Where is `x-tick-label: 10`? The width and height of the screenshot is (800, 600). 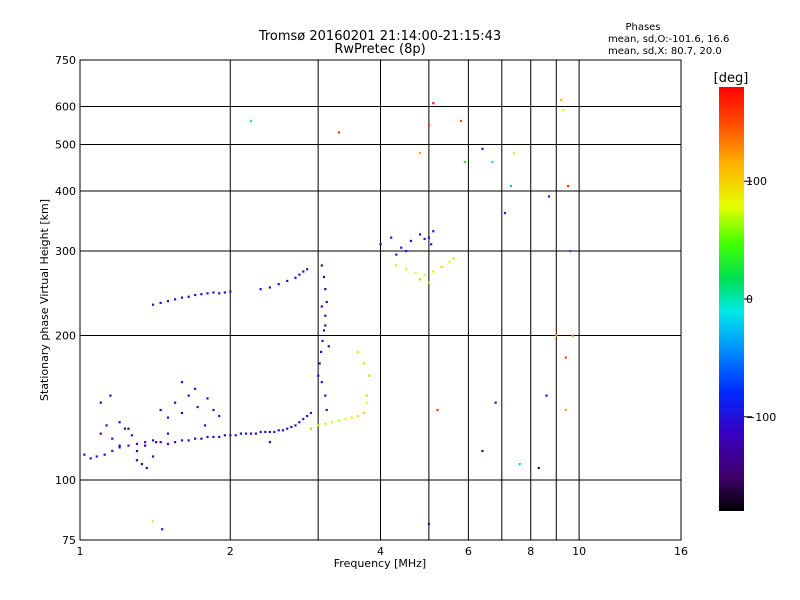
x-tick-label: 10 is located at coordinates (579, 551).